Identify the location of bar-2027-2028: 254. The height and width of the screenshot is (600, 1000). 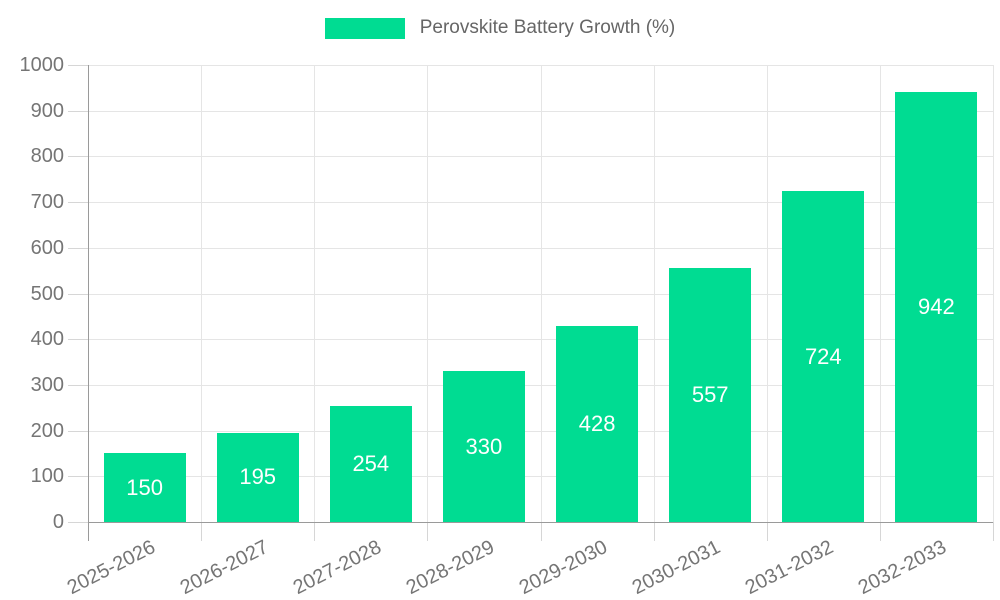
(370, 463).